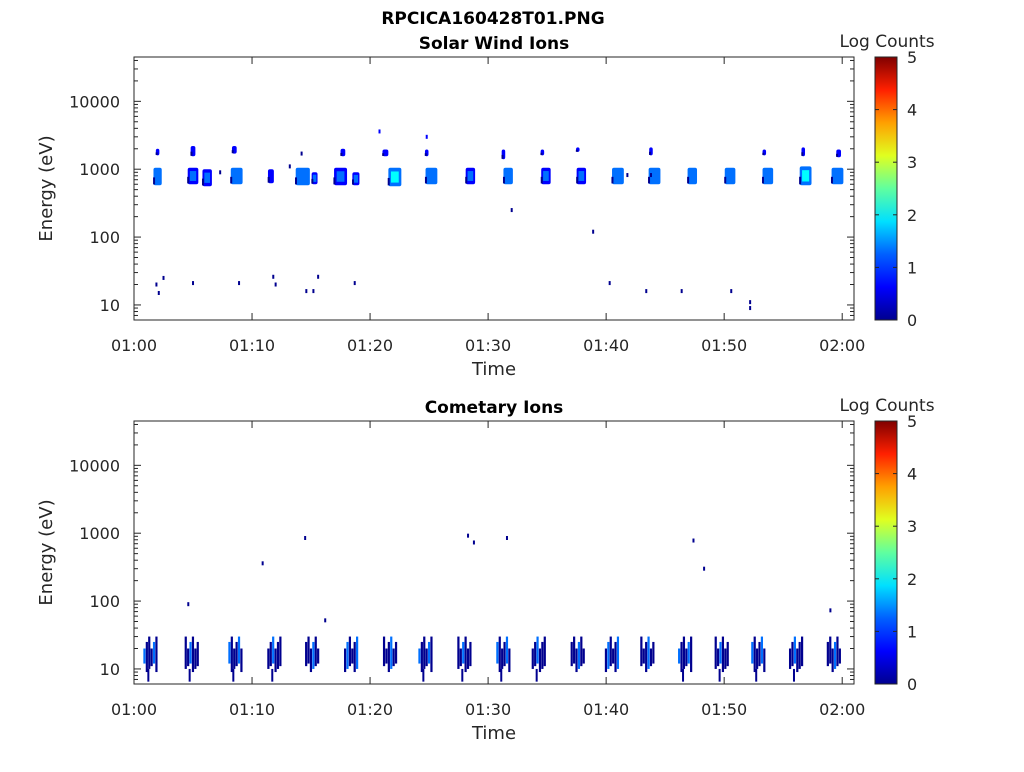 This screenshot has height=772, width=1024. Describe the element at coordinates (886, 552) in the screenshot. I see `colorbar-gradient` at that location.